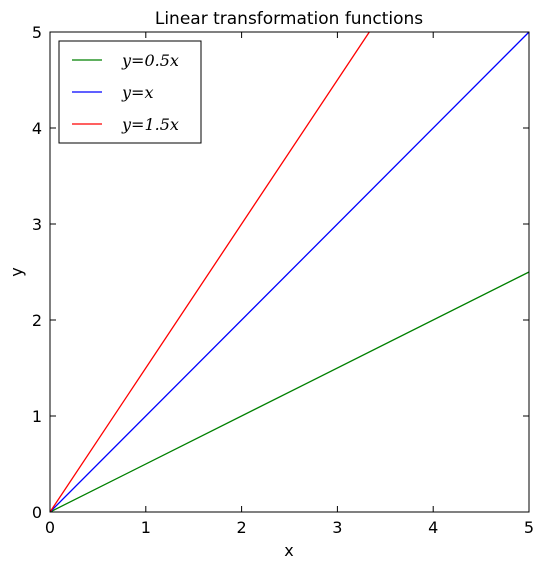  What do you see at coordinates (37, 32) in the screenshot?
I see `y-tick-label: 5` at bounding box center [37, 32].